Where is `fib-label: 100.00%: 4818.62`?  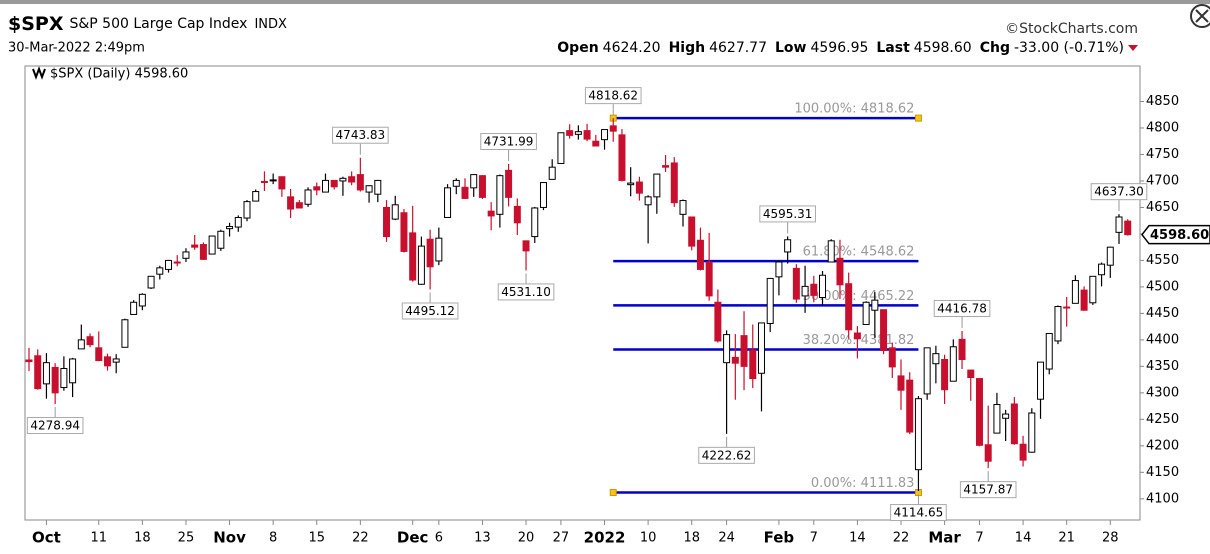
fib-label: 100.00%: 4818.62 is located at coordinates (854, 109).